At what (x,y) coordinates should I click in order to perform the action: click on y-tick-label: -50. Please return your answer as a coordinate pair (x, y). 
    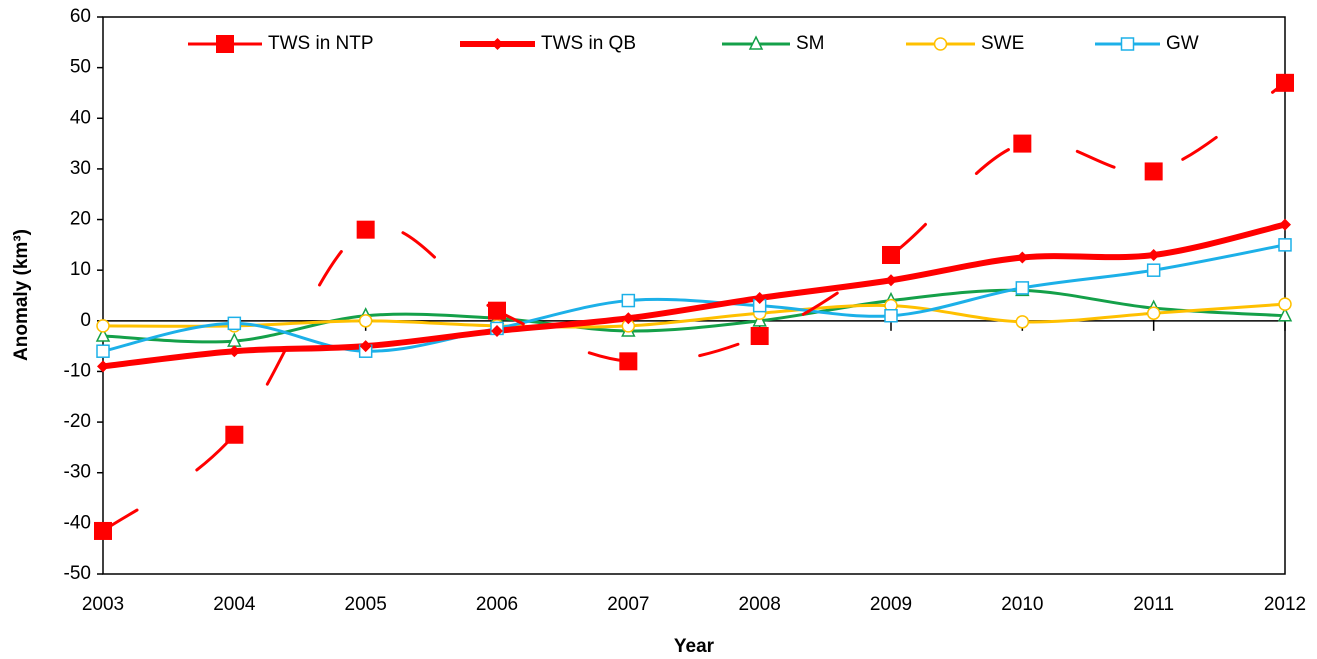
    Looking at the image, I should click on (77, 573).